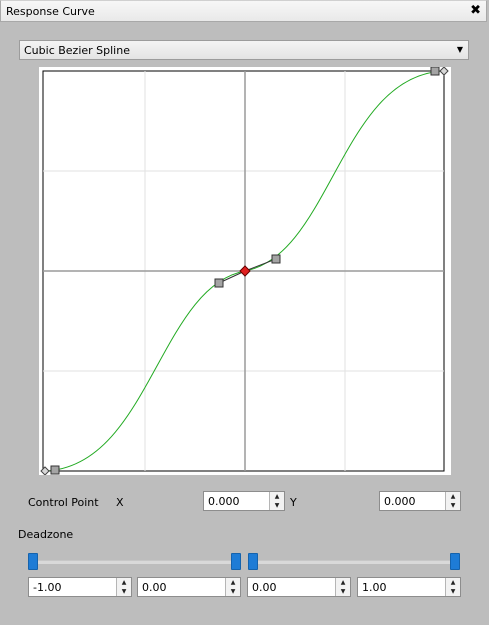 The height and width of the screenshot is (625, 489). I want to click on deadzone-upper-min-input: 0.00 ▲ ▼, so click(299, 587).